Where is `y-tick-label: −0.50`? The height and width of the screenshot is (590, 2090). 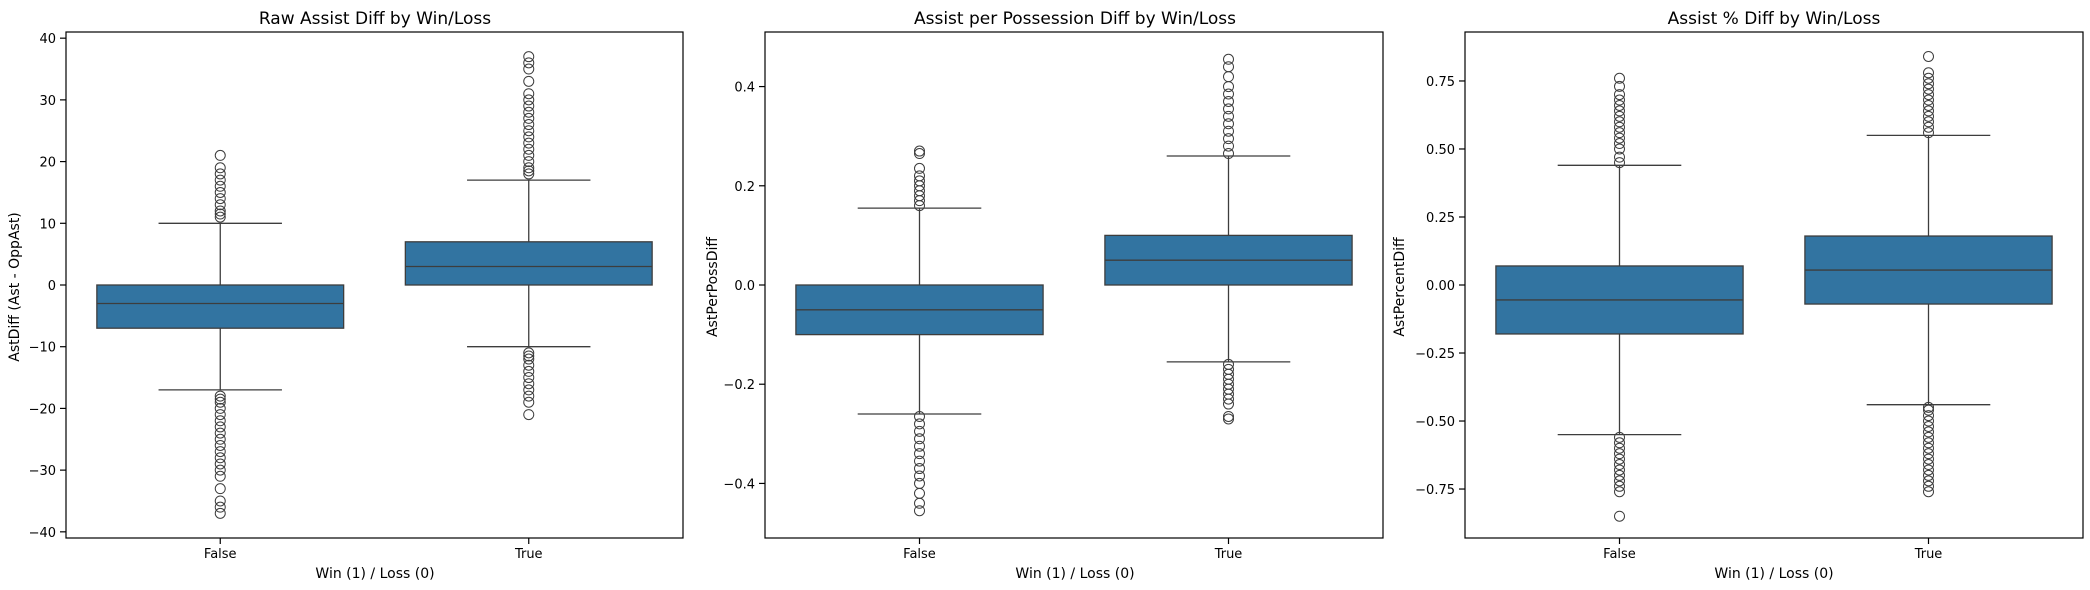
y-tick-label: −0.50 is located at coordinates (1435, 422).